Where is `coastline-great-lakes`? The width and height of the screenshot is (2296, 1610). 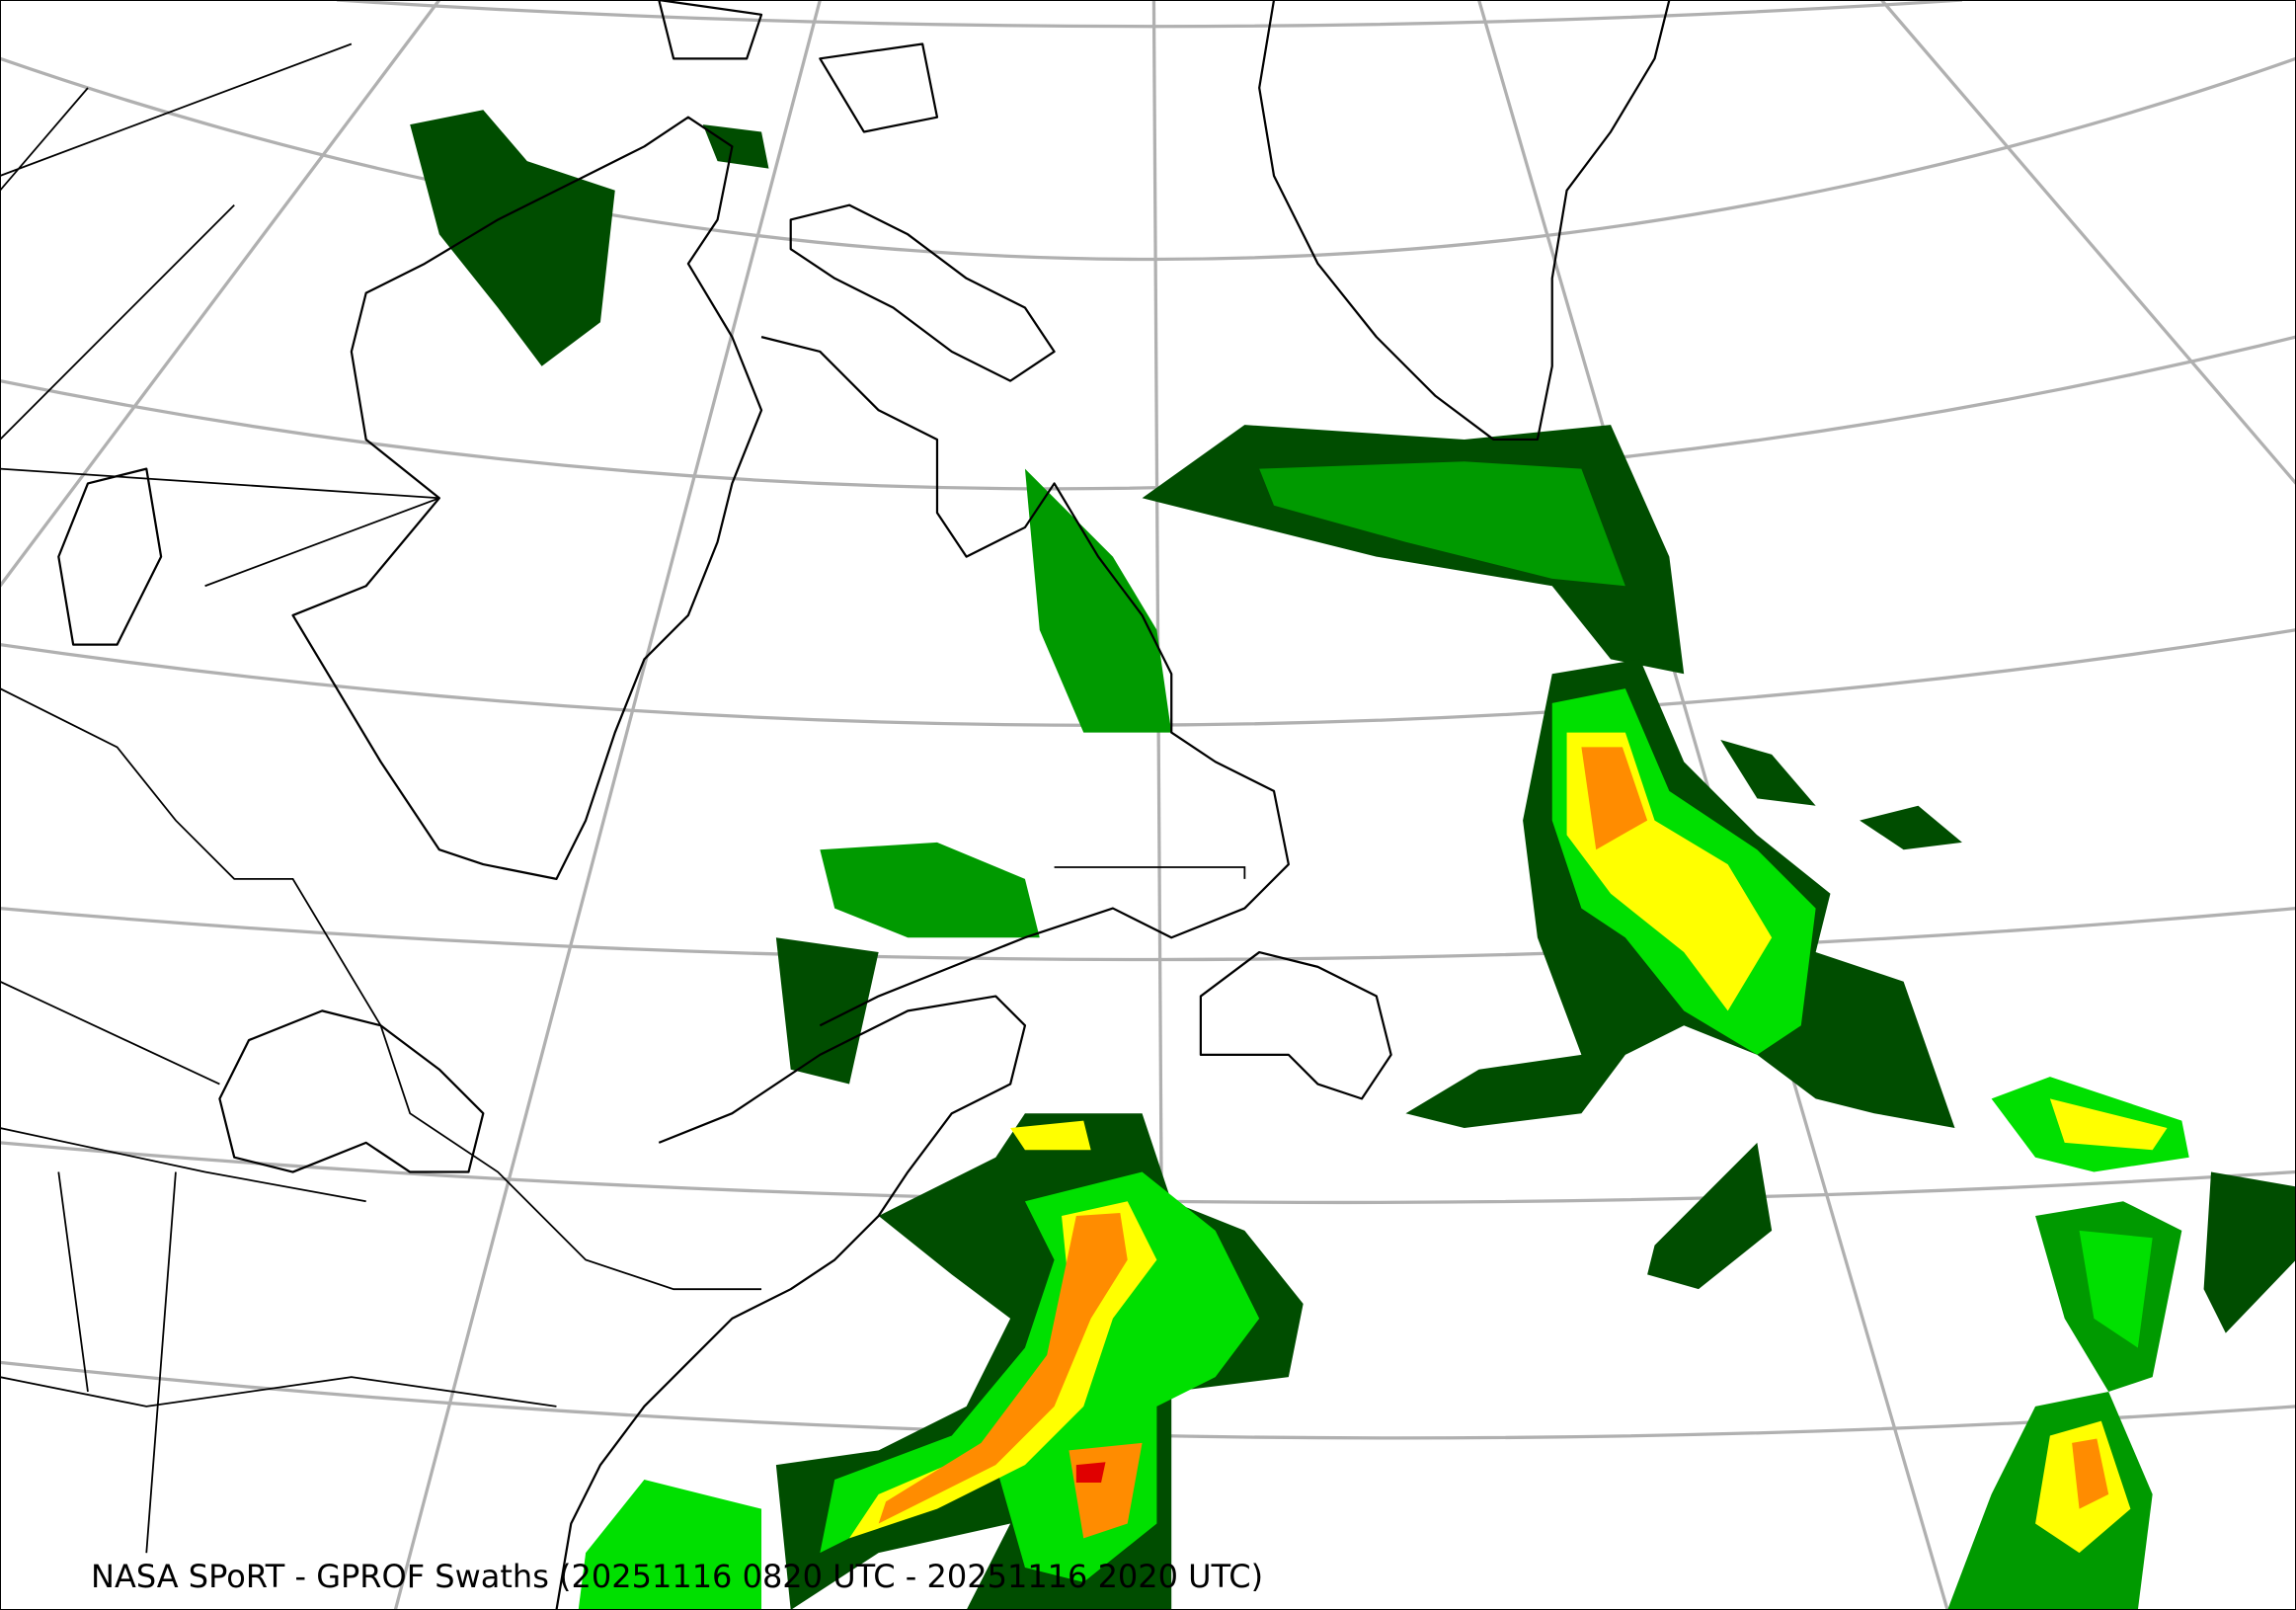 coastline-great-lakes is located at coordinates (352, 1091).